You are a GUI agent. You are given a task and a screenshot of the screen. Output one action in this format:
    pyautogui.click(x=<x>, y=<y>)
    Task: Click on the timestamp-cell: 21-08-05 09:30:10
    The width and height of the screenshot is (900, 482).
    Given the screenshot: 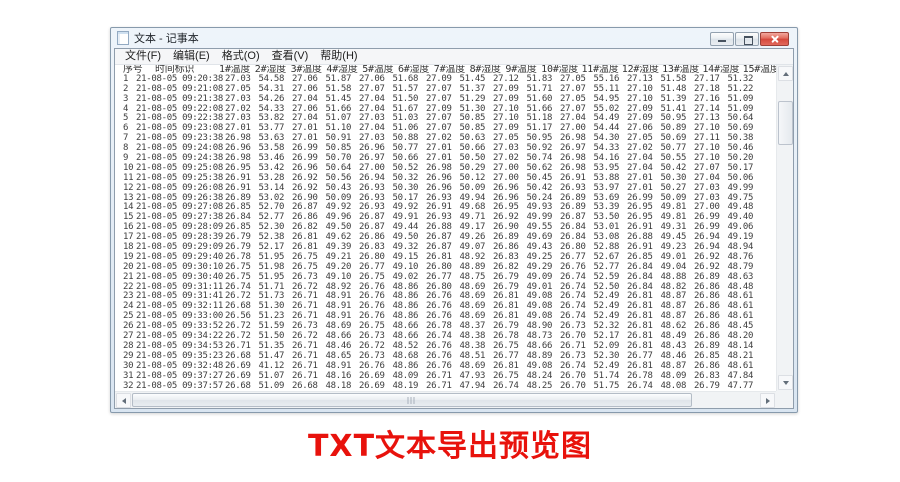 What is the action you would take?
    pyautogui.click(x=180, y=266)
    